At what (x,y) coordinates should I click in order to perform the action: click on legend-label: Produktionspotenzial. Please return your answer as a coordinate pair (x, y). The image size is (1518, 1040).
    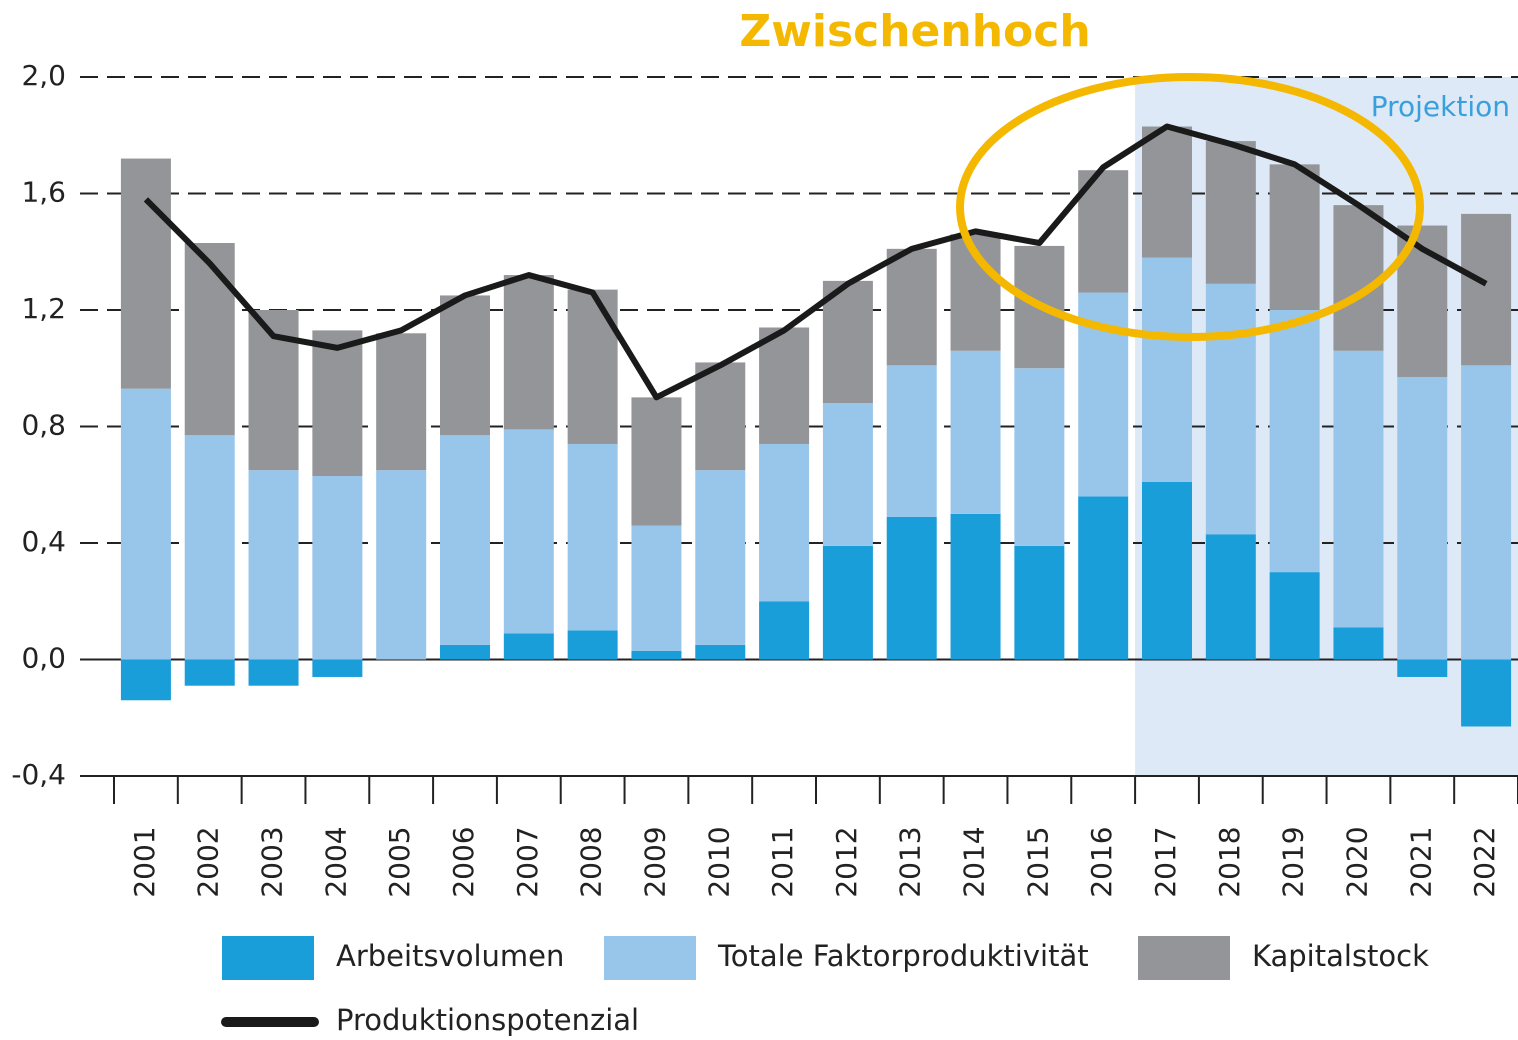
    Looking at the image, I should click on (487, 1020).